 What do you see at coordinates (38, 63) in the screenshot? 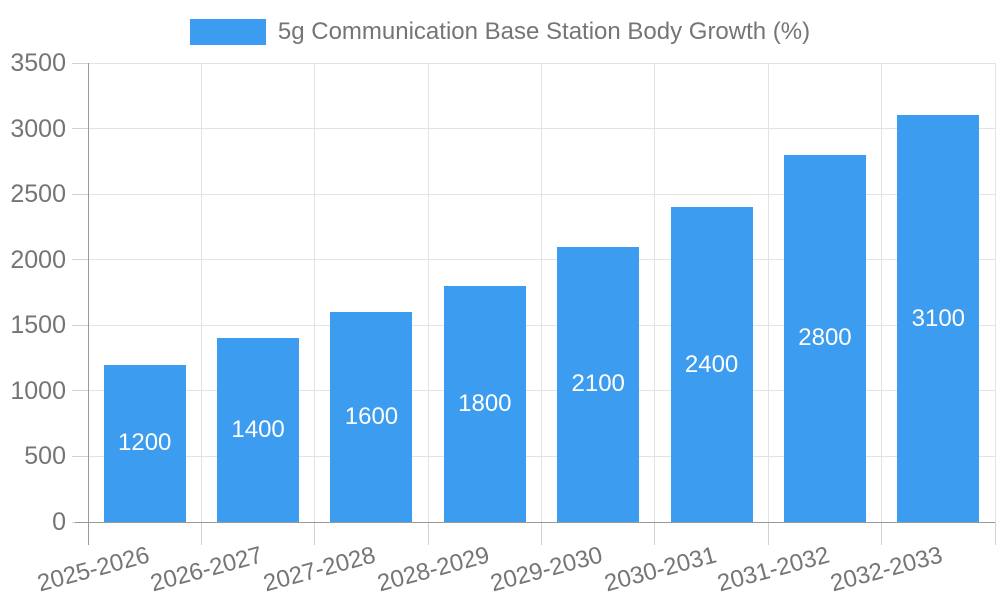
I see `y-axis-label: 3500` at bounding box center [38, 63].